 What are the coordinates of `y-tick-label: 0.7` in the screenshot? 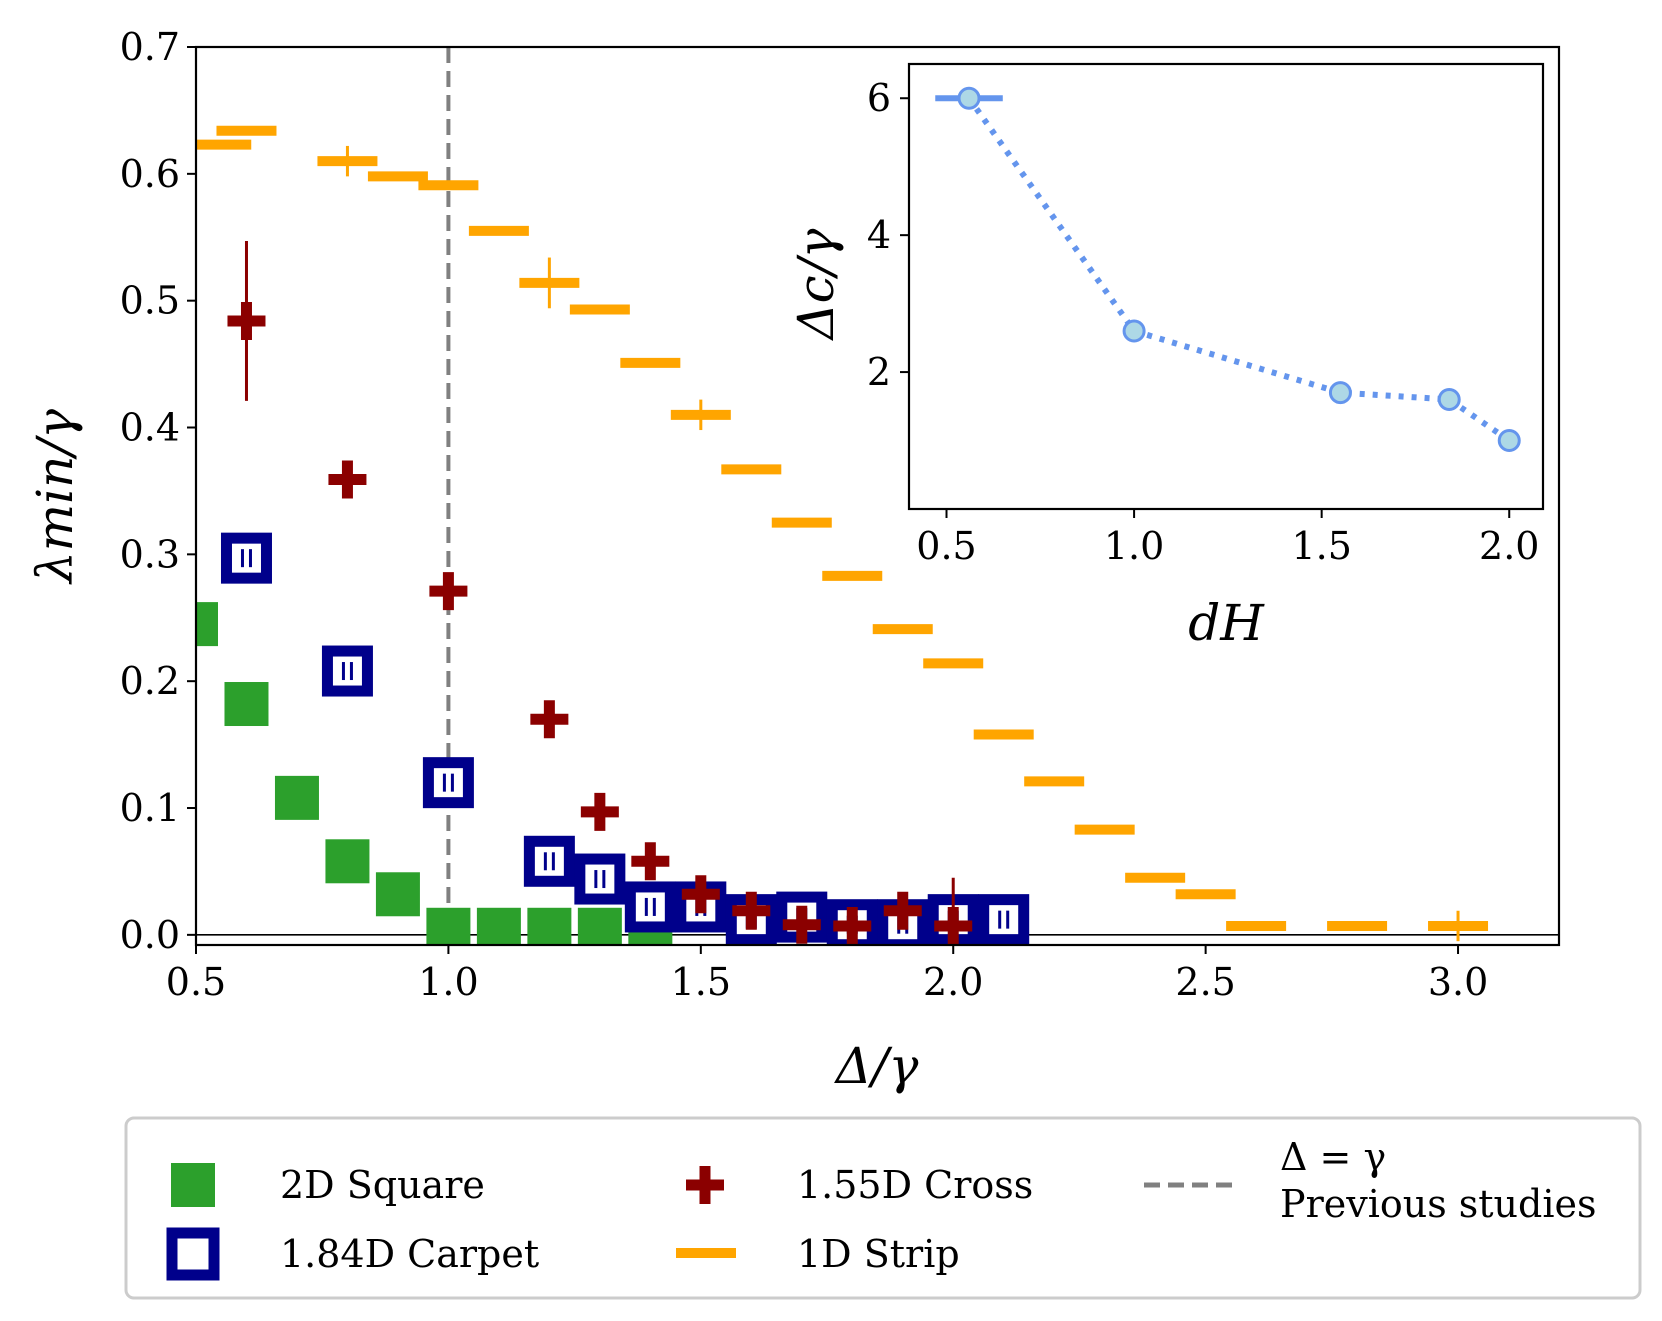 It's located at (150, 47).